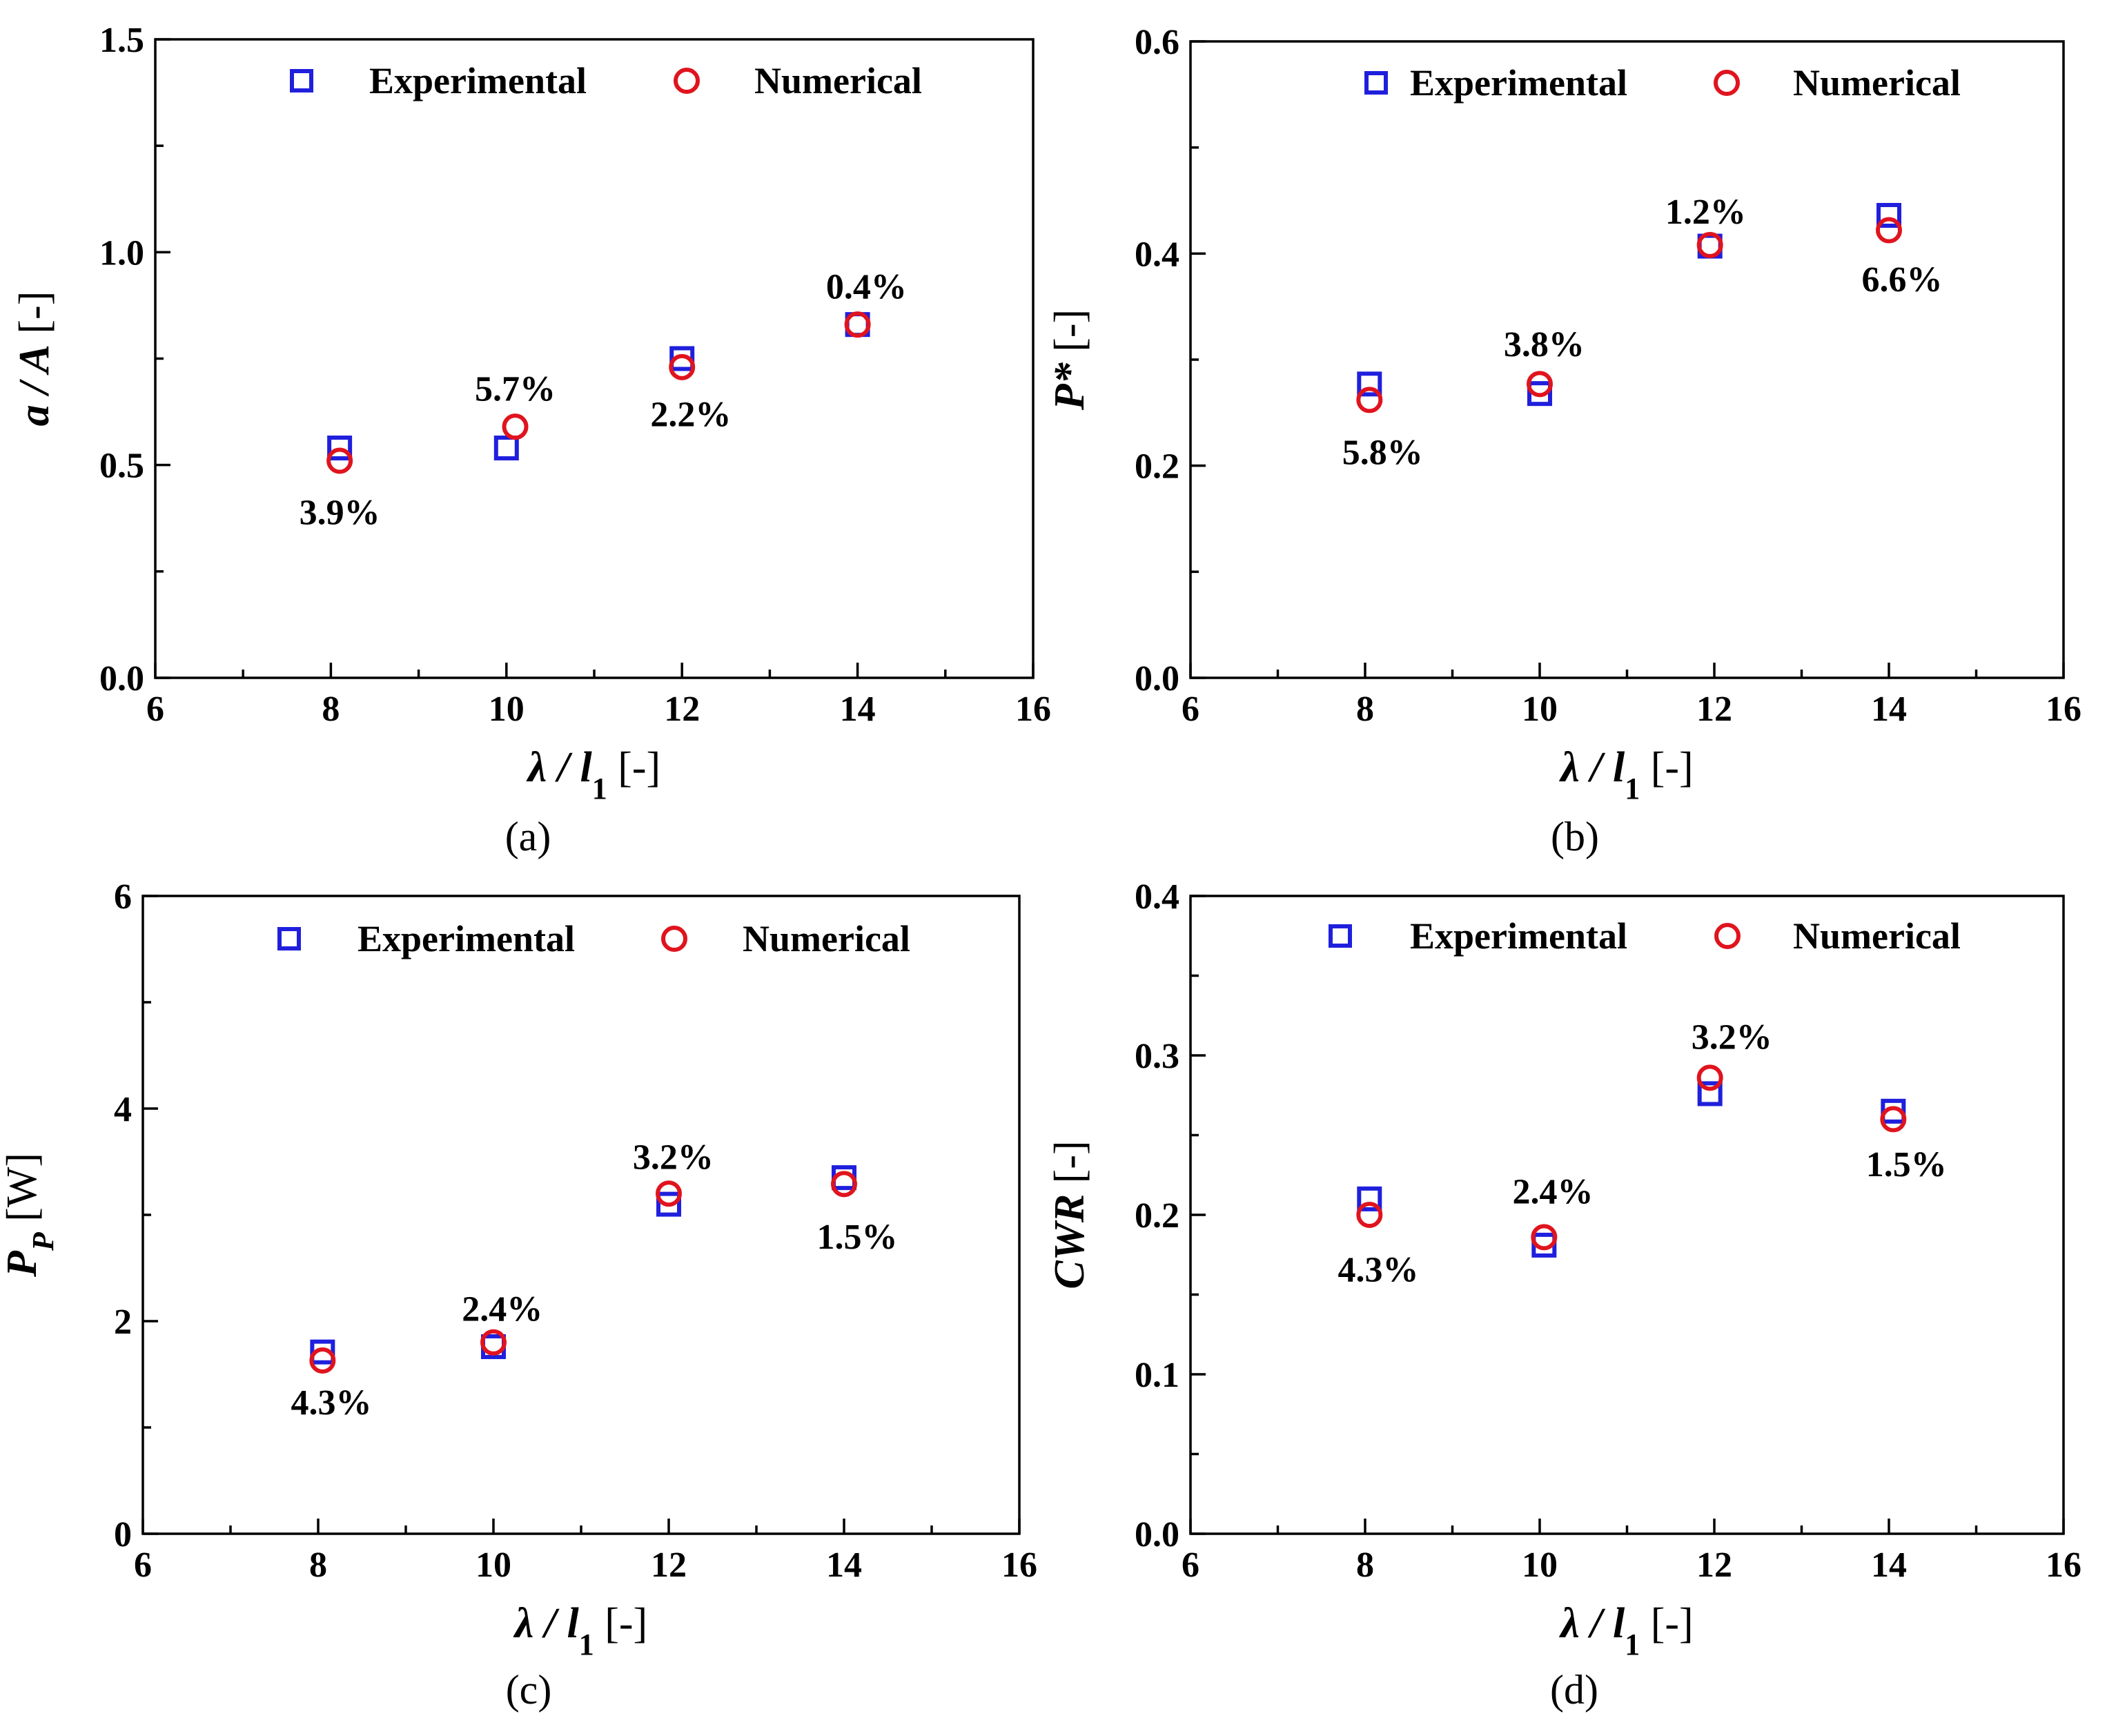 This screenshot has height=1736, width=2107. What do you see at coordinates (1157, 254) in the screenshot?
I see `y-tick-label: 0.4` at bounding box center [1157, 254].